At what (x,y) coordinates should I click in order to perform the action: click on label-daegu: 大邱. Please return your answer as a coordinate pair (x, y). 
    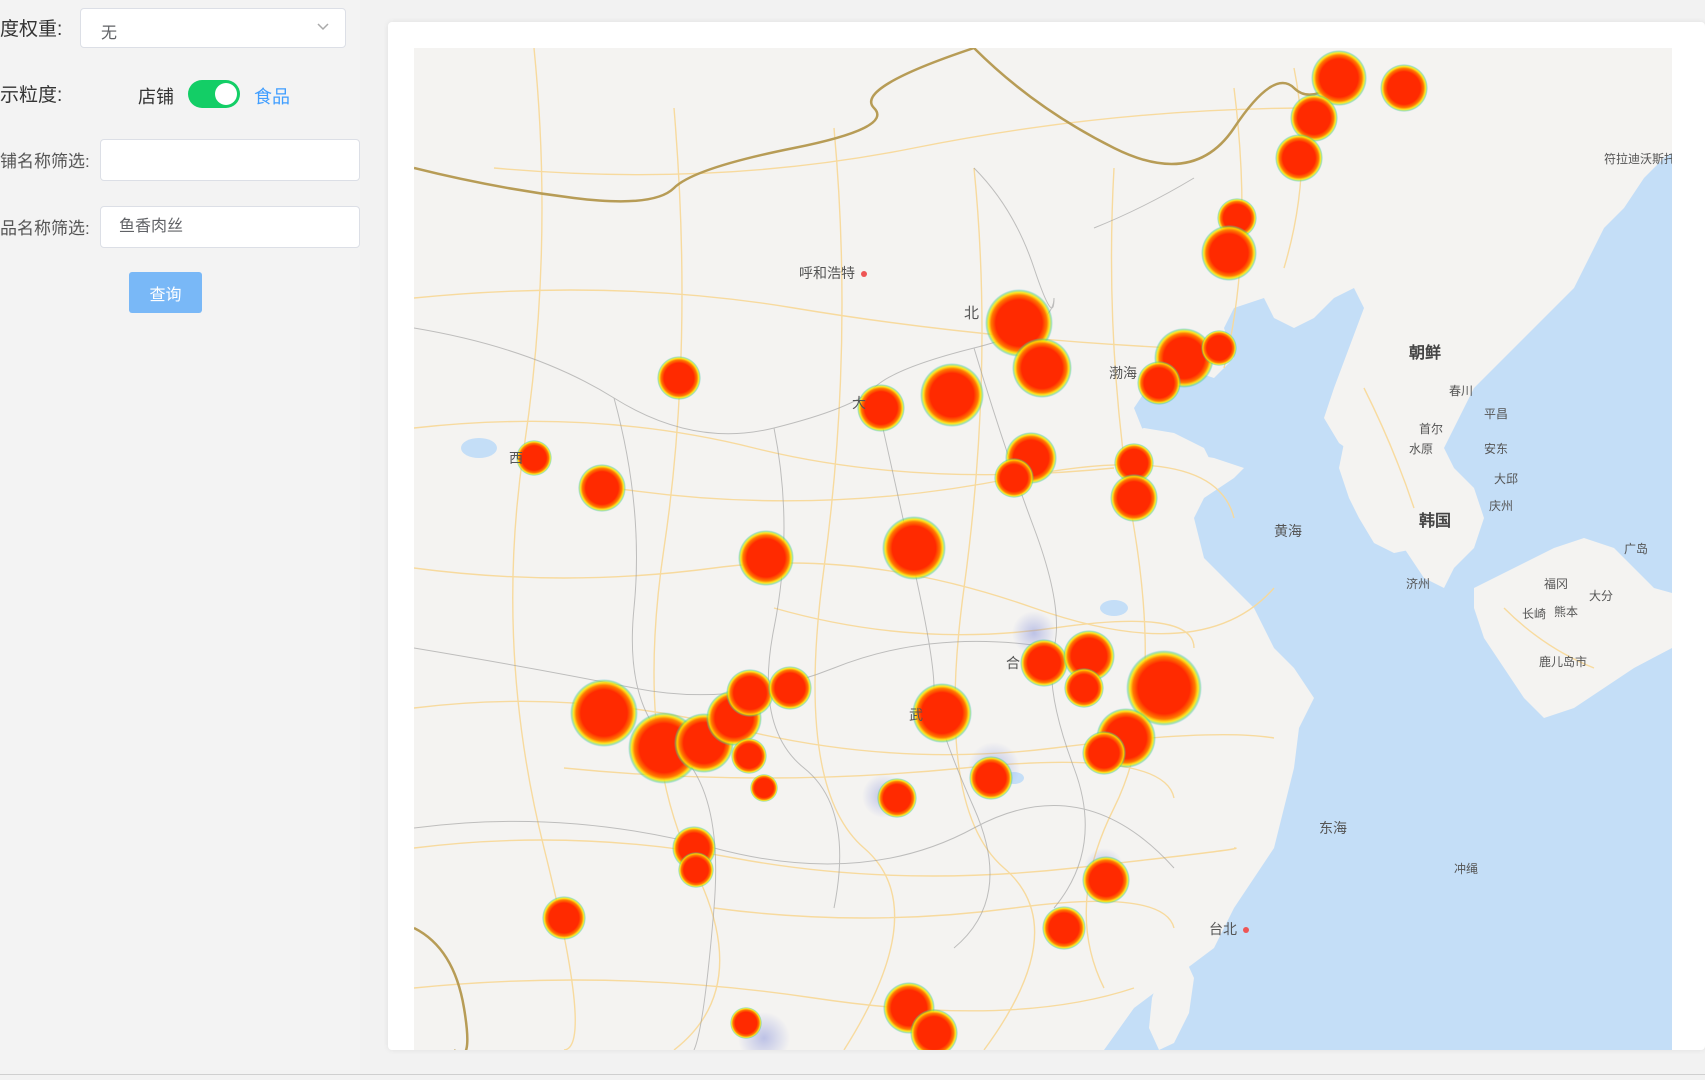
    Looking at the image, I should click on (1506, 479).